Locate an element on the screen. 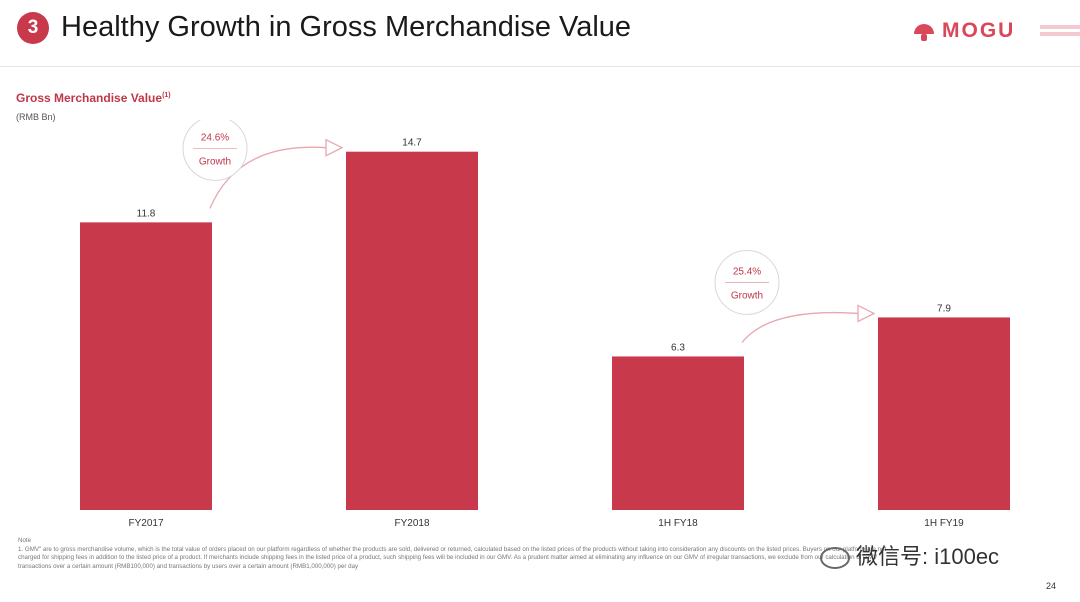 This screenshot has height=602, width=1080. page-number: 24 is located at coordinates (1051, 586).